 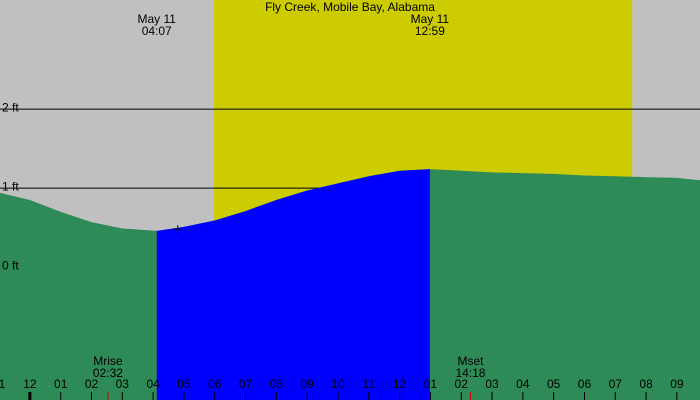 What do you see at coordinates (430, 31) in the screenshot?
I see `event-time: 12:59` at bounding box center [430, 31].